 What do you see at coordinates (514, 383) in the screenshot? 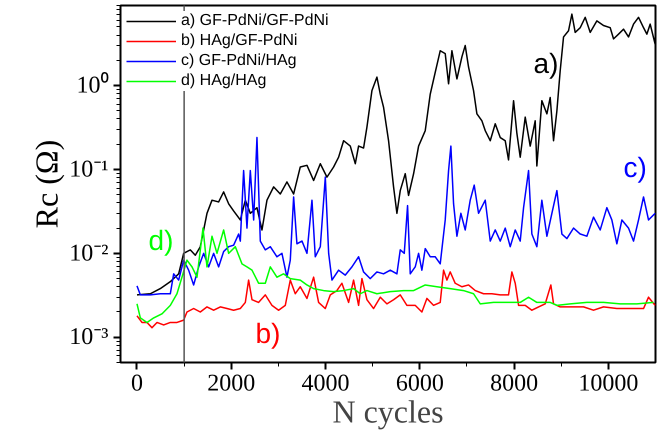
I see `x-tick-label: 8000` at bounding box center [514, 383].